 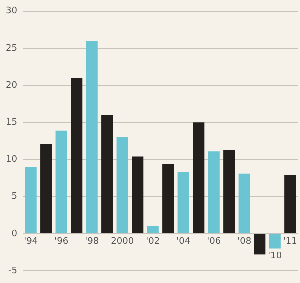 What do you see at coordinates (61, 241) in the screenshot?
I see `x-tick-label: '96` at bounding box center [61, 241].